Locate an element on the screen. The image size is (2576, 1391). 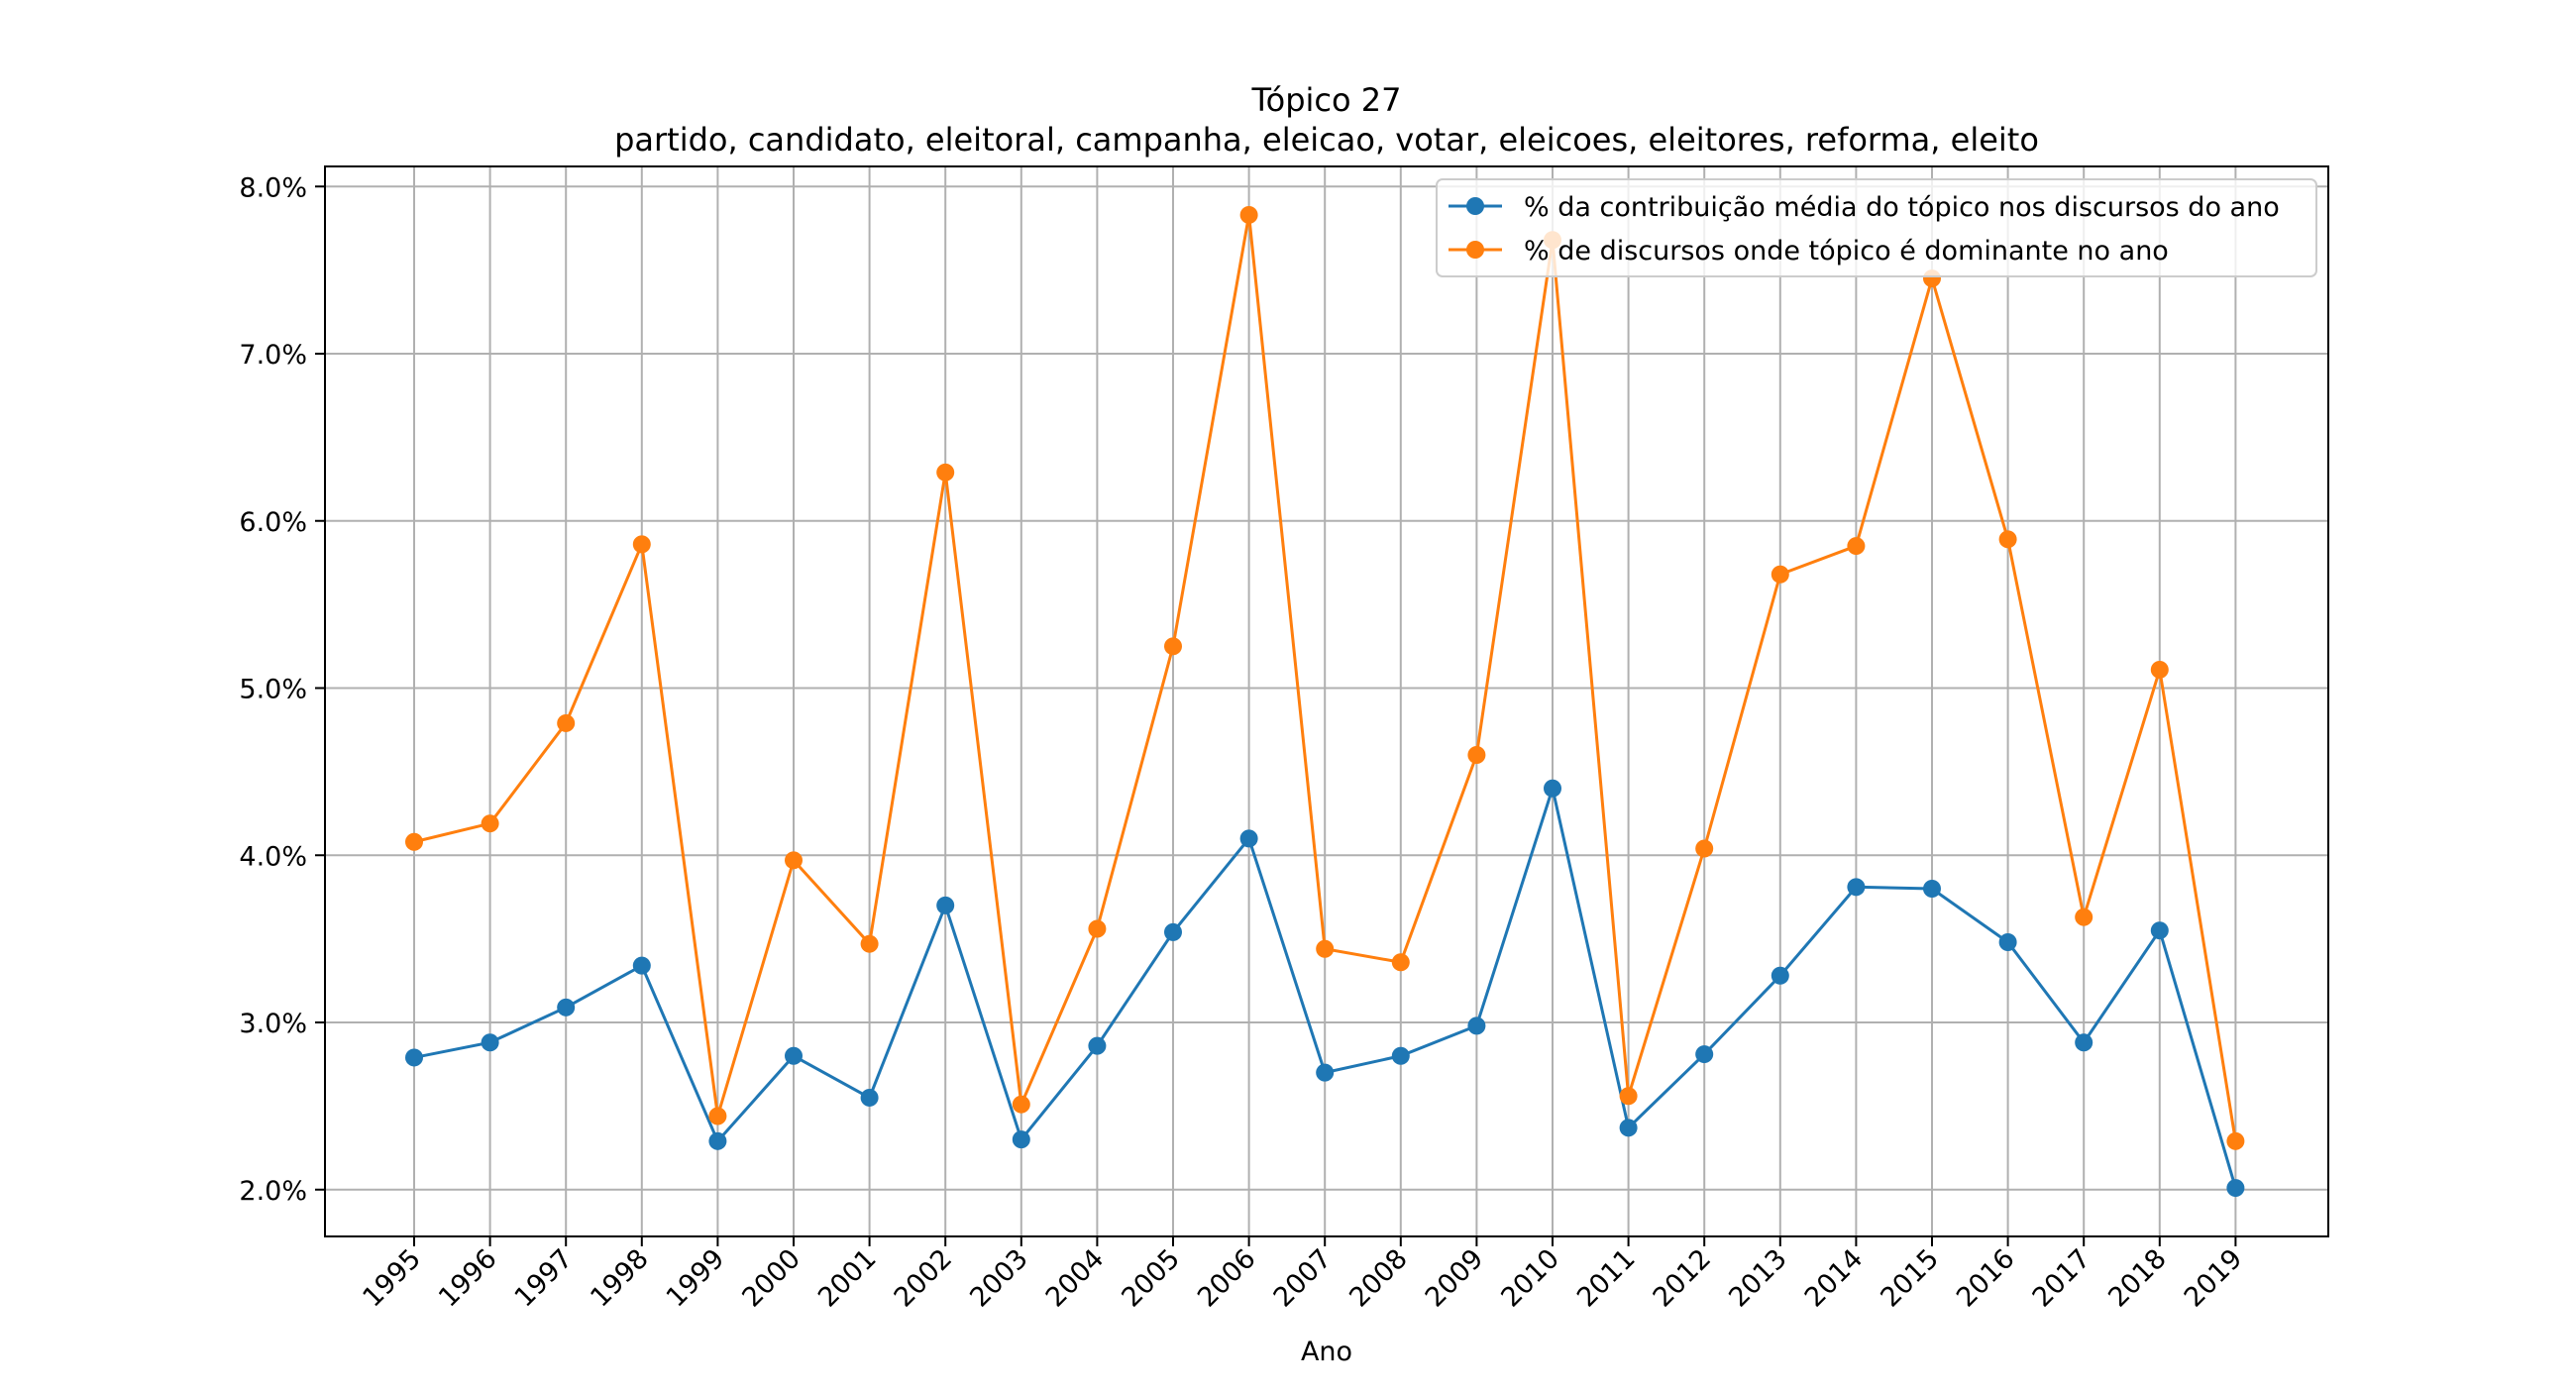
x-tick-label: 1998 is located at coordinates (620, 1278).